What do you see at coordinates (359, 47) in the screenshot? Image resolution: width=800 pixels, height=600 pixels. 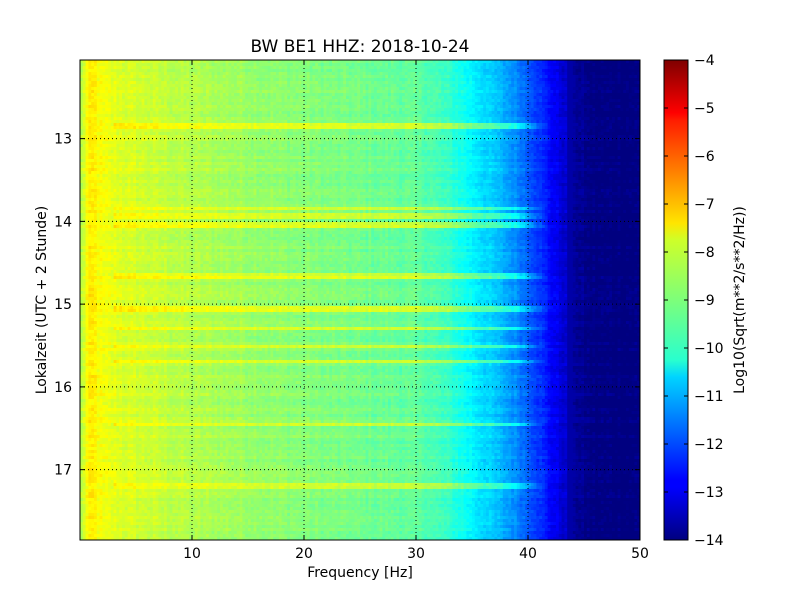 I see `chart-title: BW BE1 HHZ: 2018-10-24` at bounding box center [359, 47].